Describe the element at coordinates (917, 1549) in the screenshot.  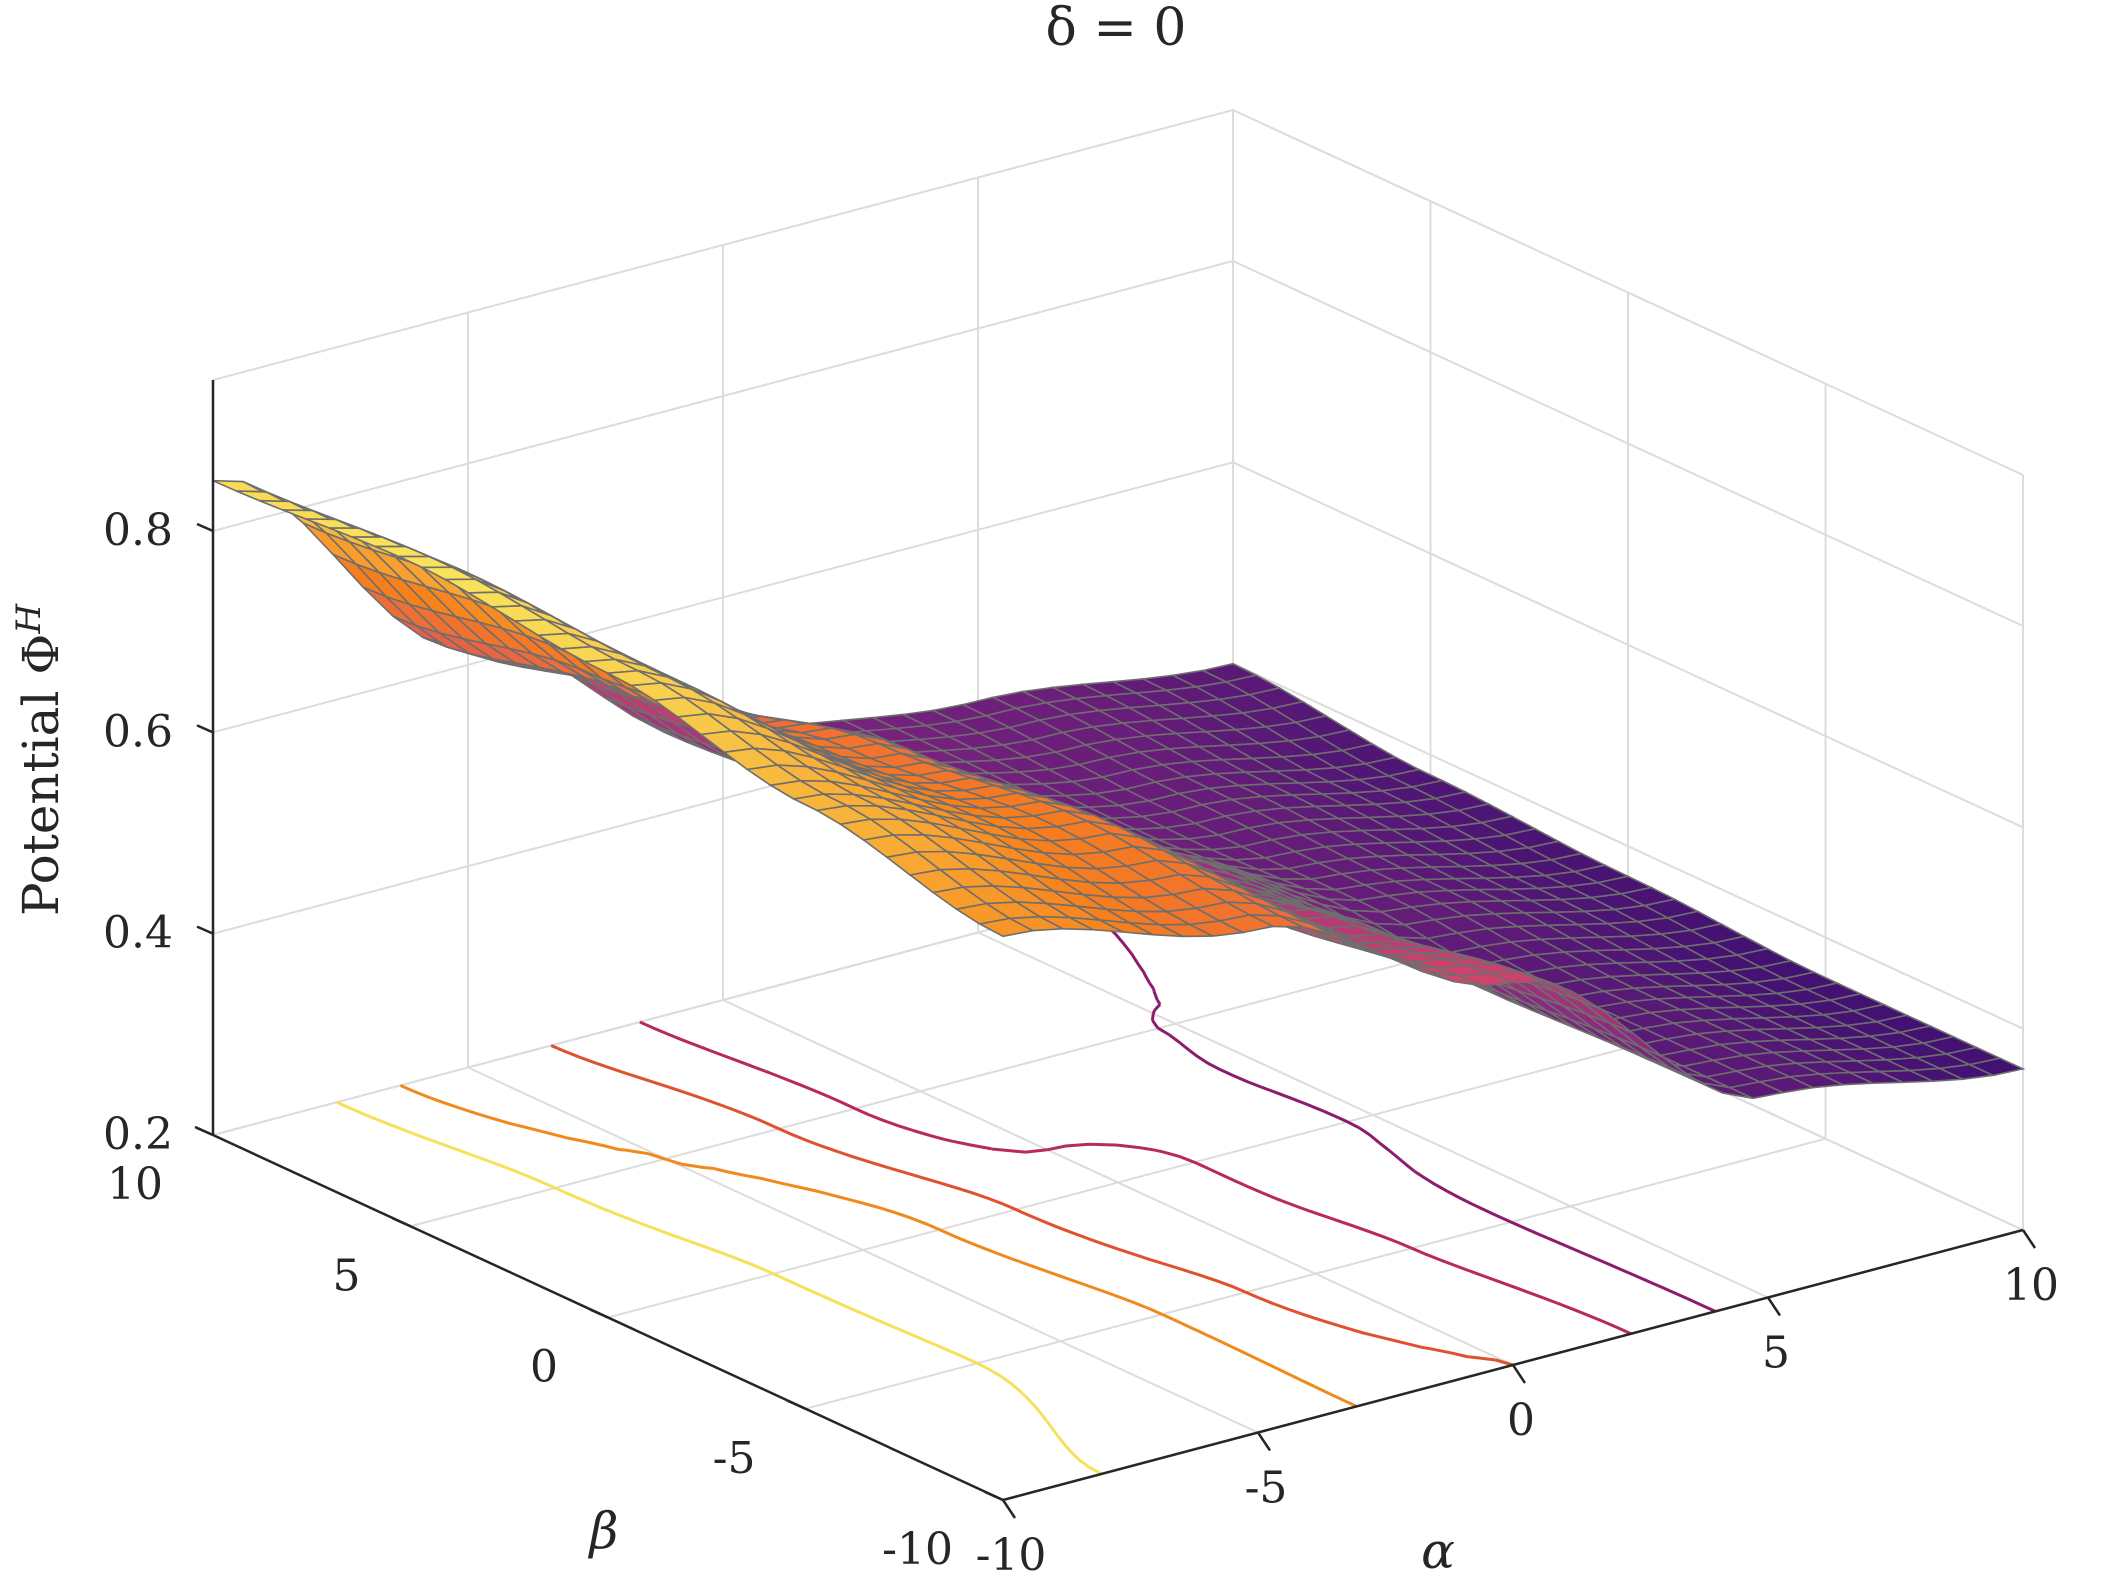
I see `beta-tick-label: -10` at that location.